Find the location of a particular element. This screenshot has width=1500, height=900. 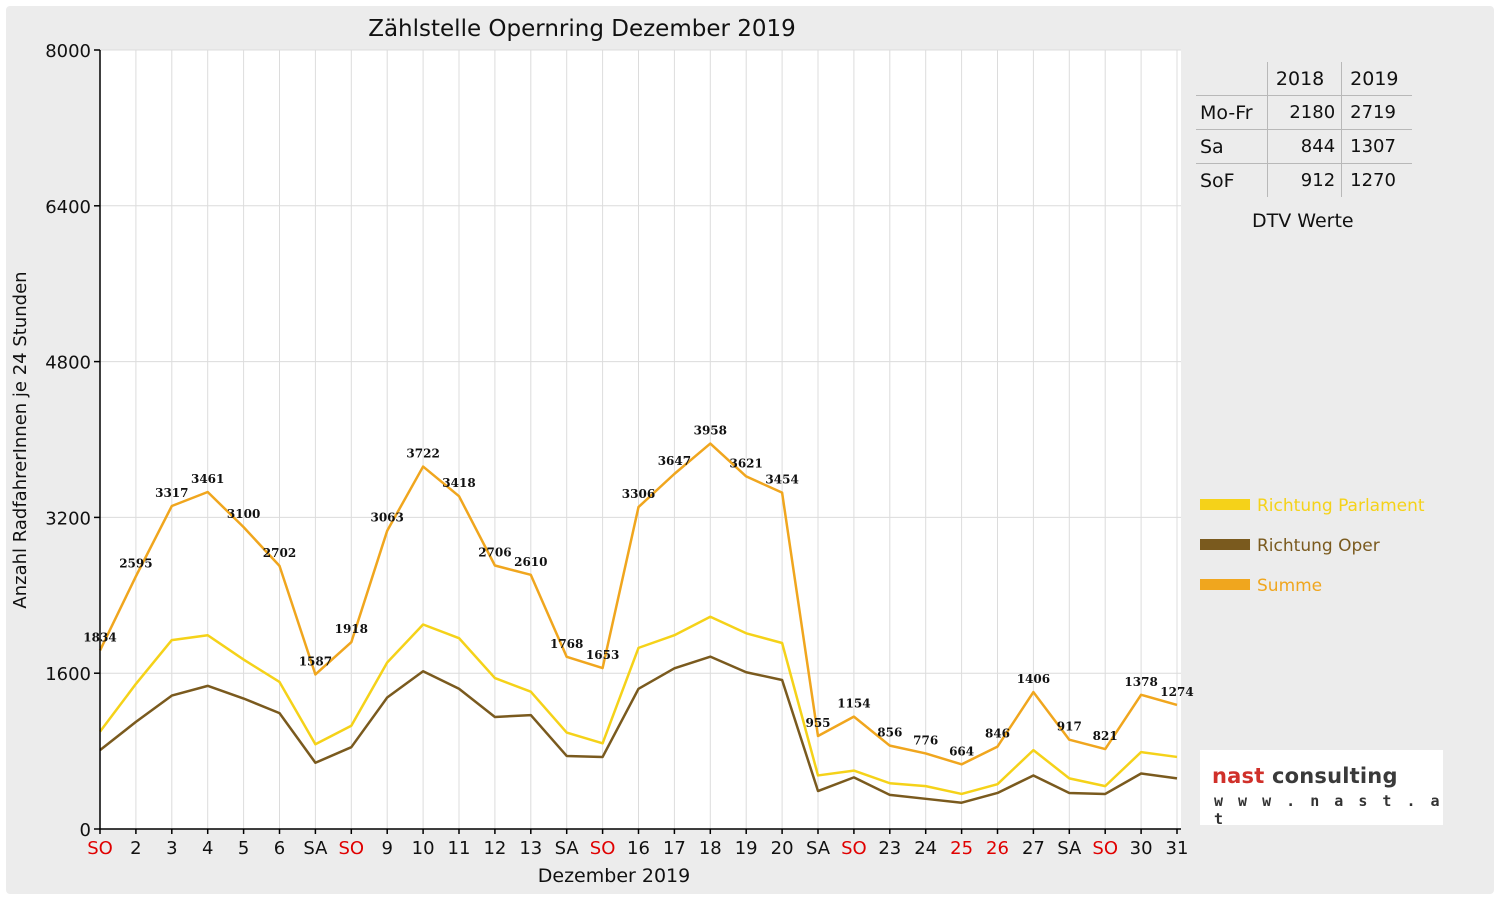

x-tick-label: 11 is located at coordinates (459, 848).